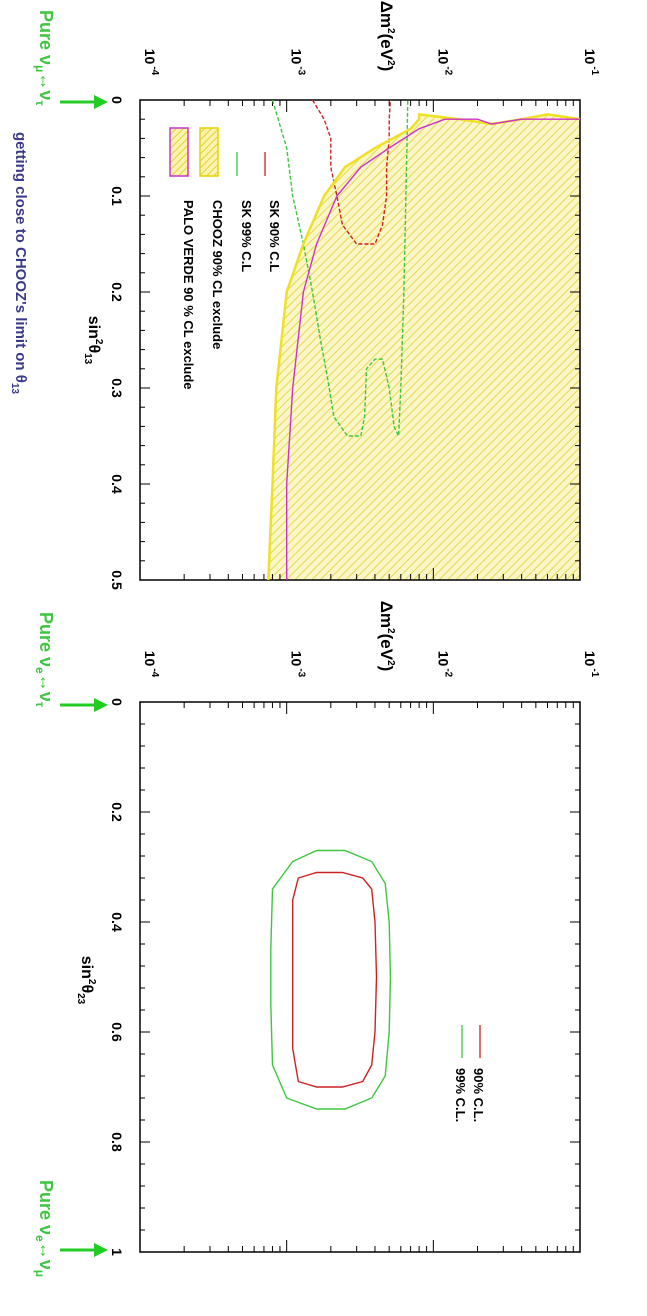 Image resolution: width=647 pixels, height=1316 pixels. I want to click on legend-sk90-label: SK 90% C.L, so click(274, 236).